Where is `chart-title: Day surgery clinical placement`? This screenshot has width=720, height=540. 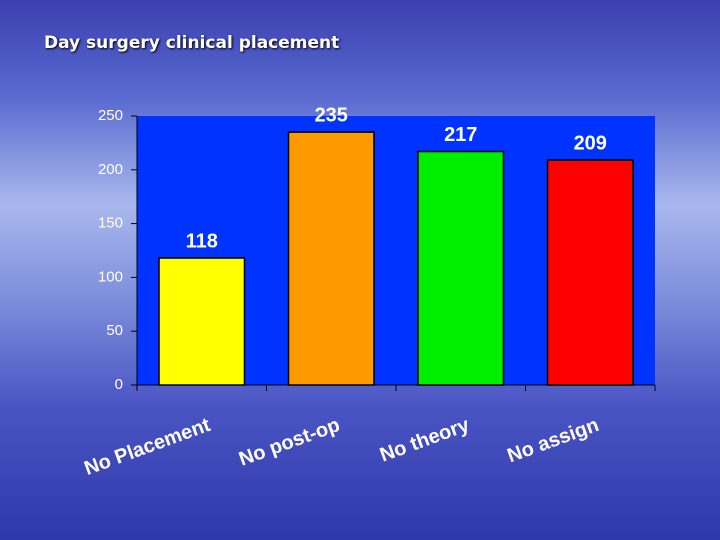 chart-title: Day surgery clinical placement is located at coordinates (191, 43).